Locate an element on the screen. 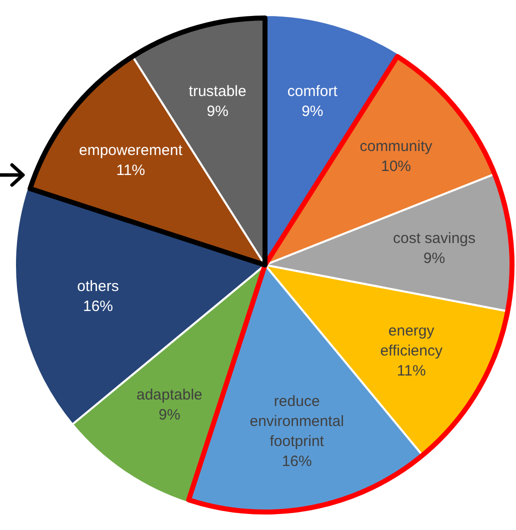 The height and width of the screenshot is (530, 516). slice-label: empowerement is located at coordinates (131, 150).